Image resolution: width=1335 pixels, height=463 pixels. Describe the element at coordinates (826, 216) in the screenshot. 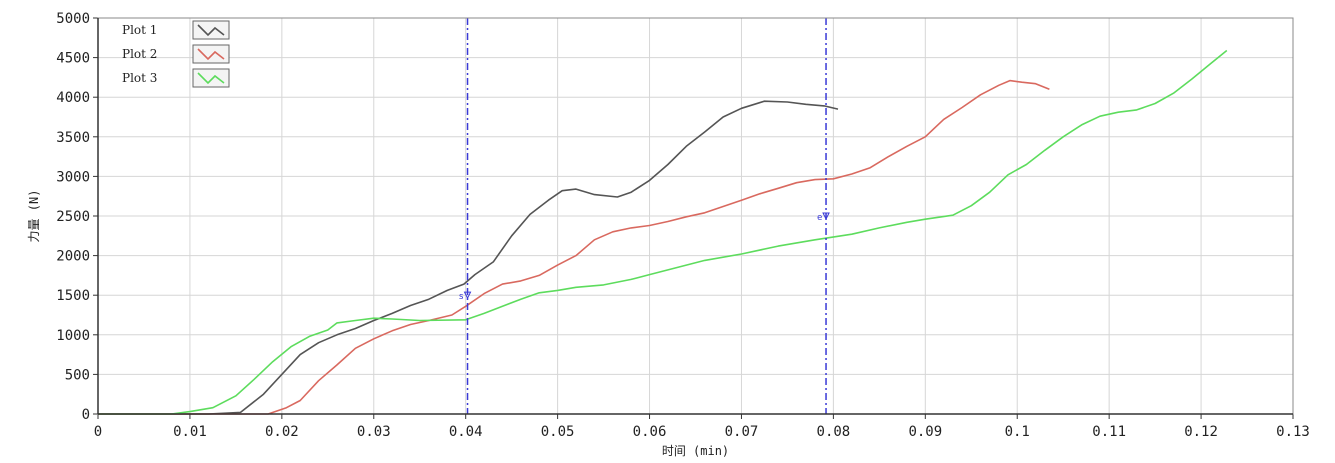

I see `cursor-e-triangle-icon` at that location.